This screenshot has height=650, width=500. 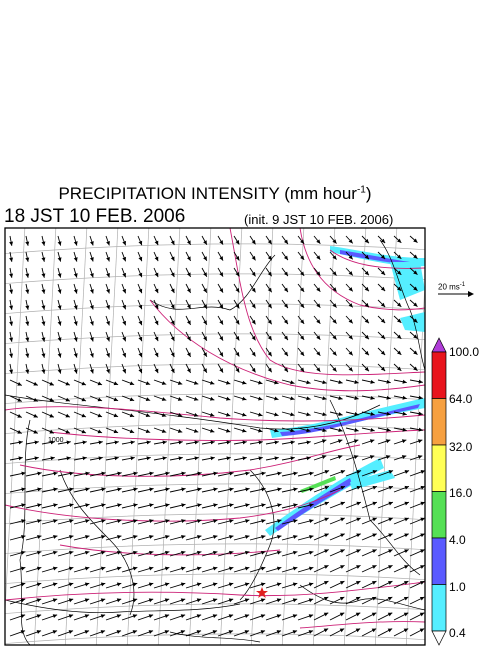 What do you see at coordinates (439, 491) in the screenshot?
I see `legend-colorbar` at bounding box center [439, 491].